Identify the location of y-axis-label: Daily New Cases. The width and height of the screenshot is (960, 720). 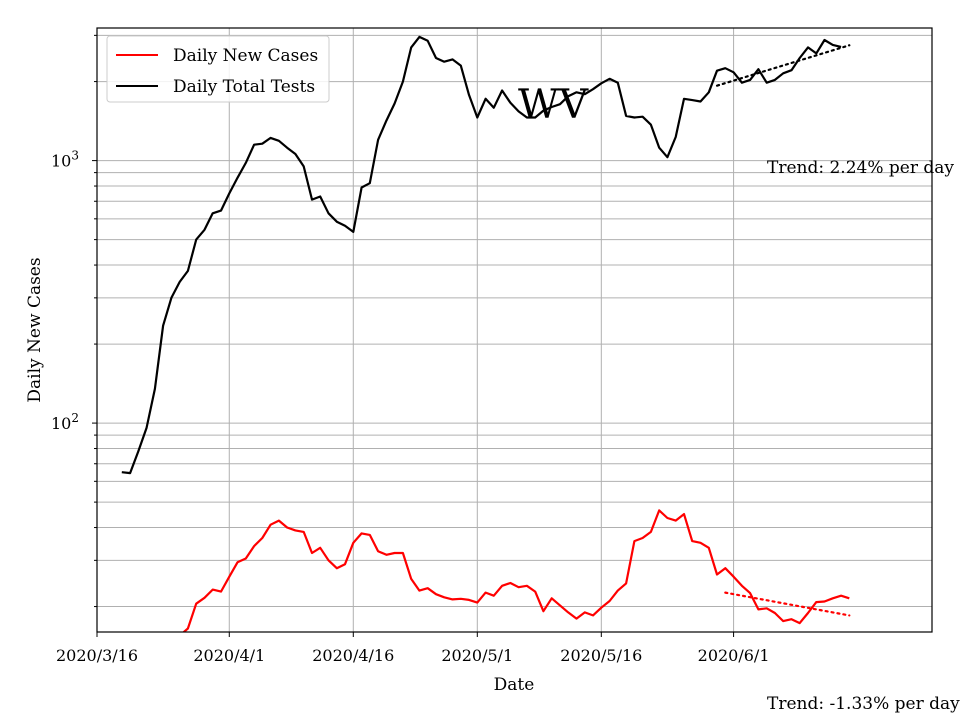
(35, 329).